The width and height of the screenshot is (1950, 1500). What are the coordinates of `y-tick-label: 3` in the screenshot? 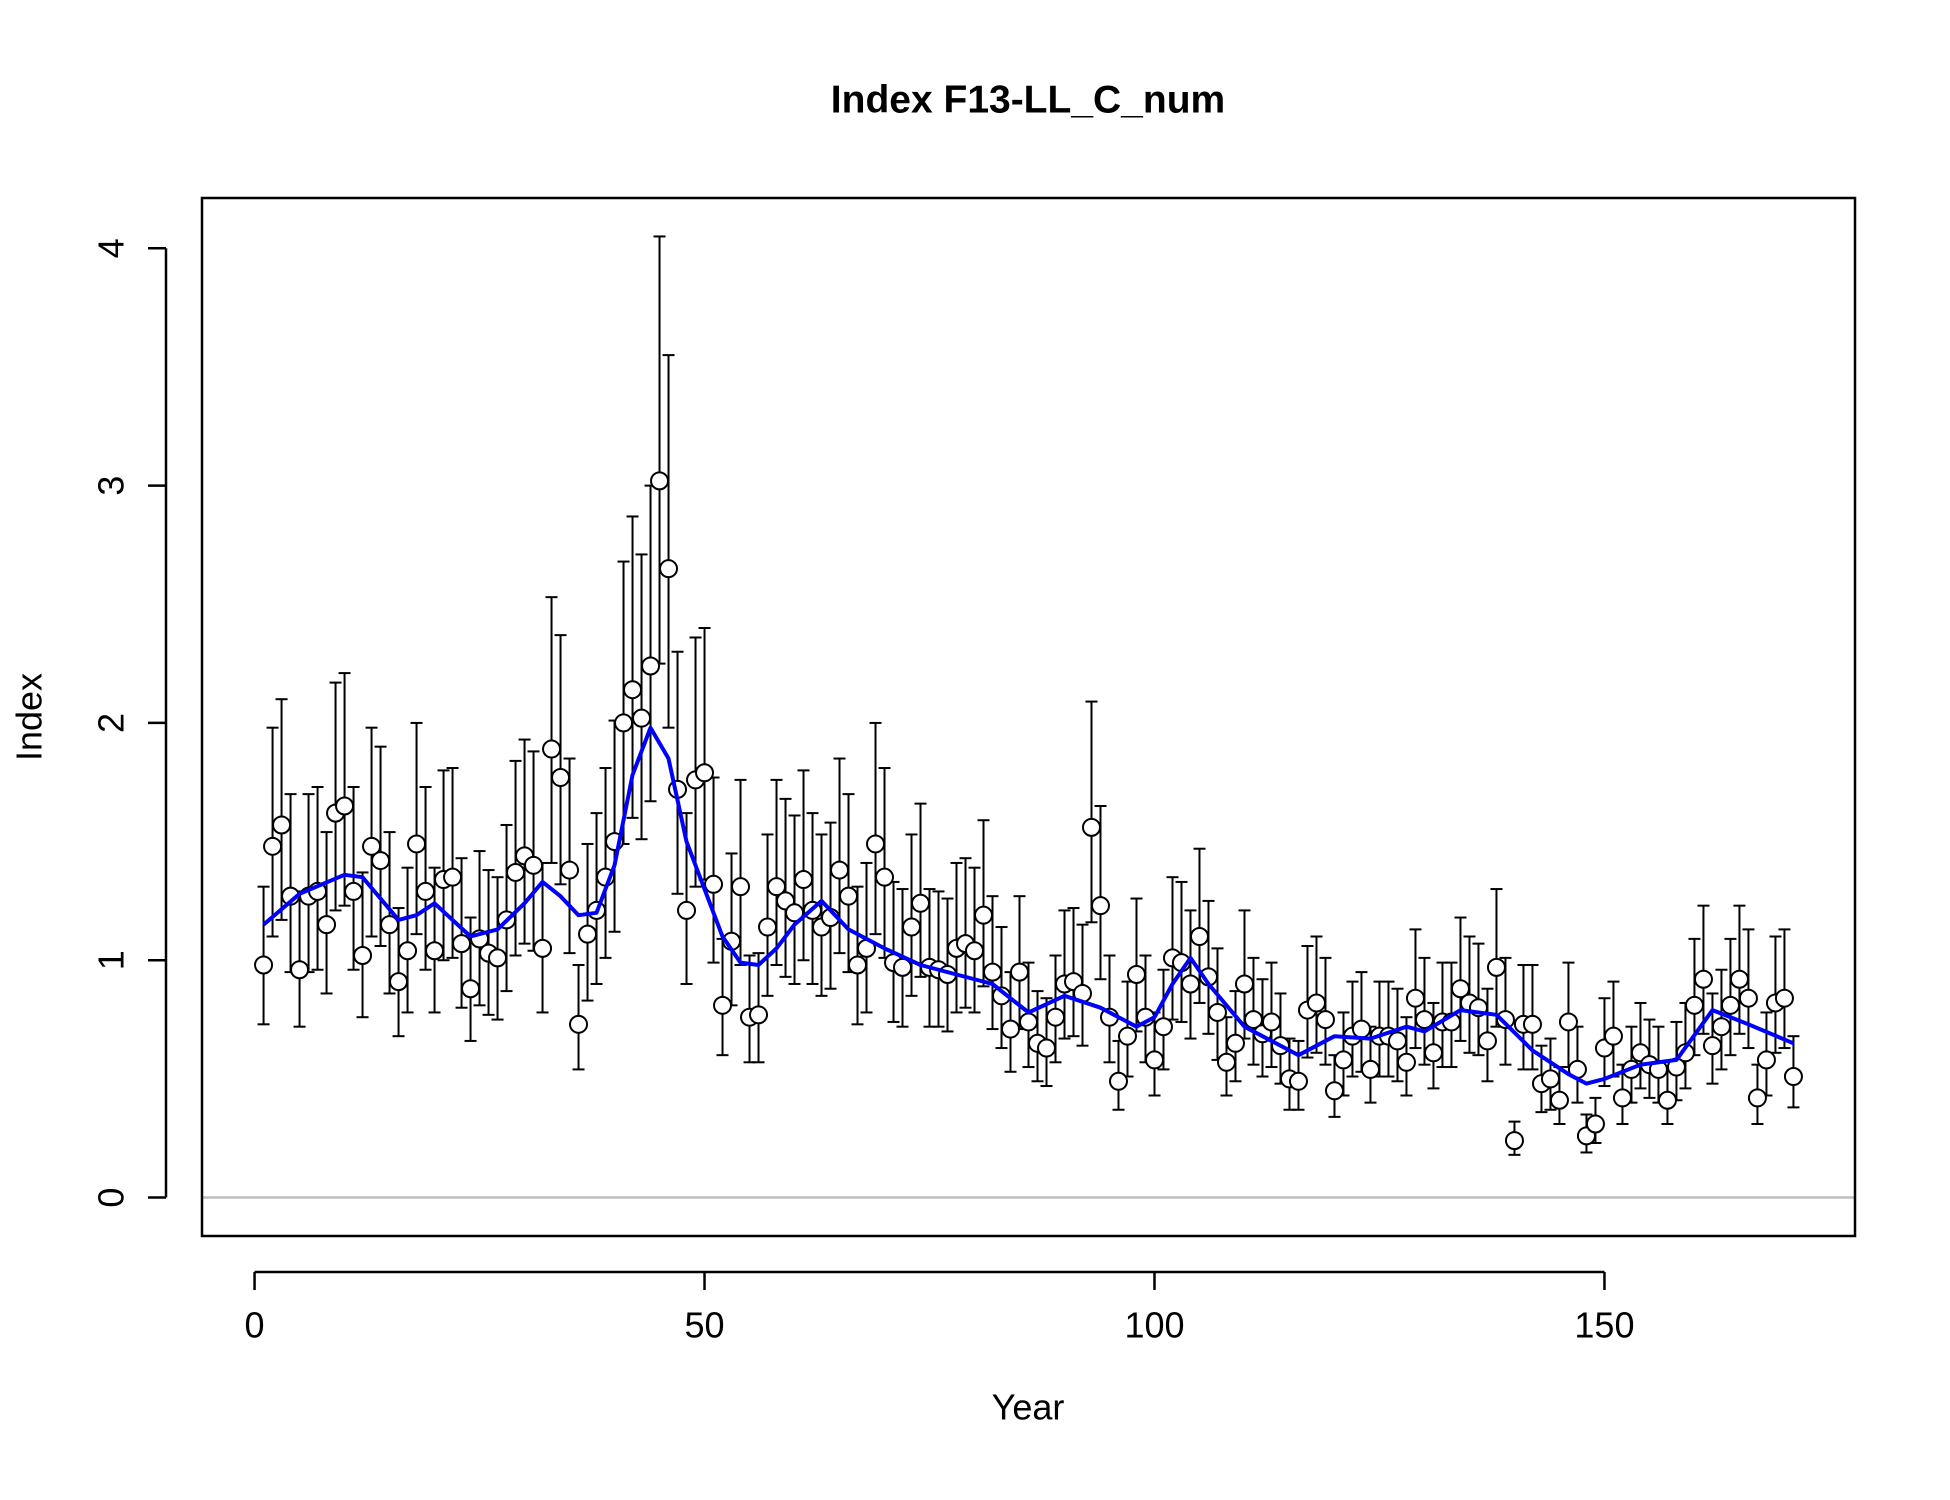 It's located at (111, 486).